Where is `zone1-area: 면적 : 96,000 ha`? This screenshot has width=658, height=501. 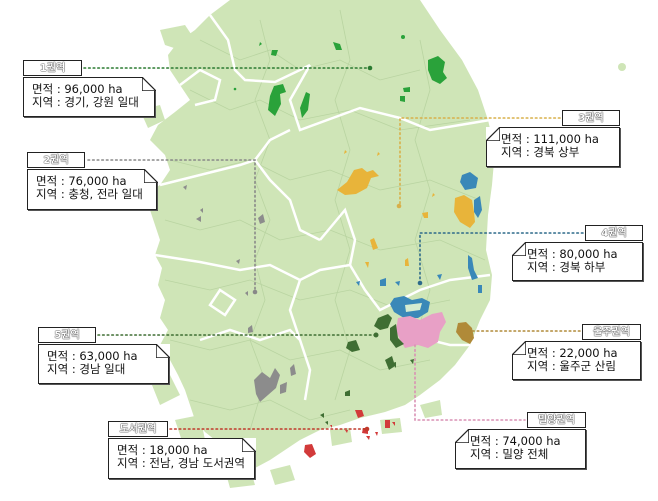
zone1-area: 면적 : 96,000 ha is located at coordinates (77, 89).